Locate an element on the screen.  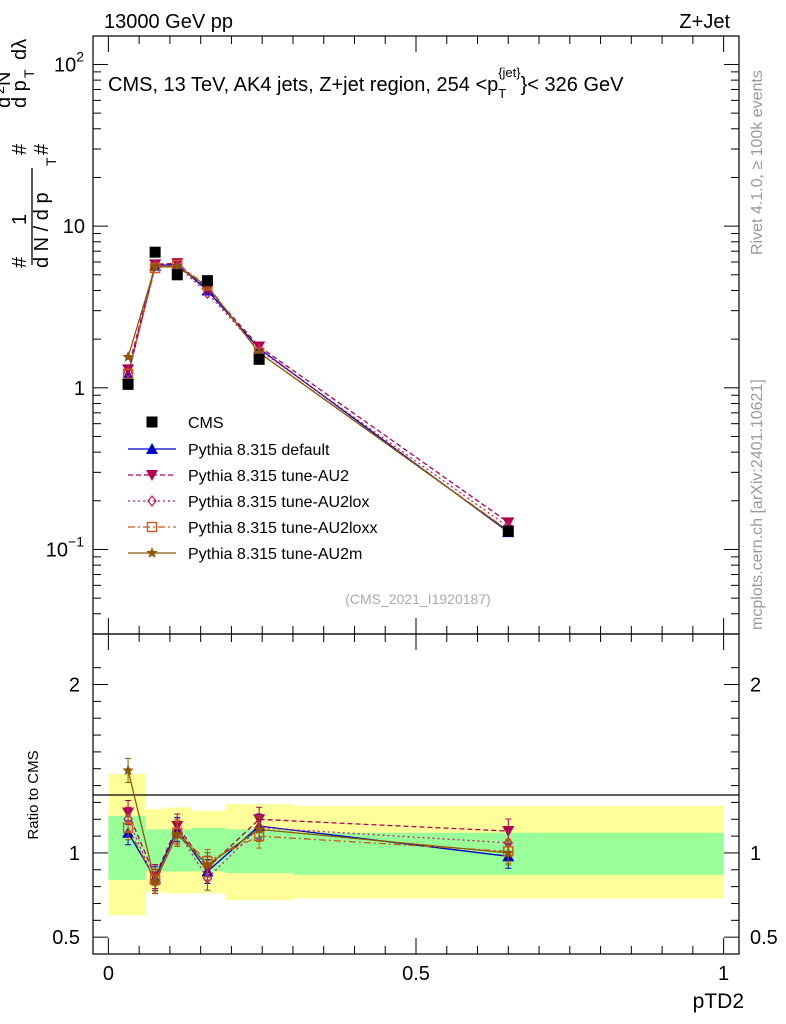
x-tick-label-0: 0 is located at coordinates (108, 974).